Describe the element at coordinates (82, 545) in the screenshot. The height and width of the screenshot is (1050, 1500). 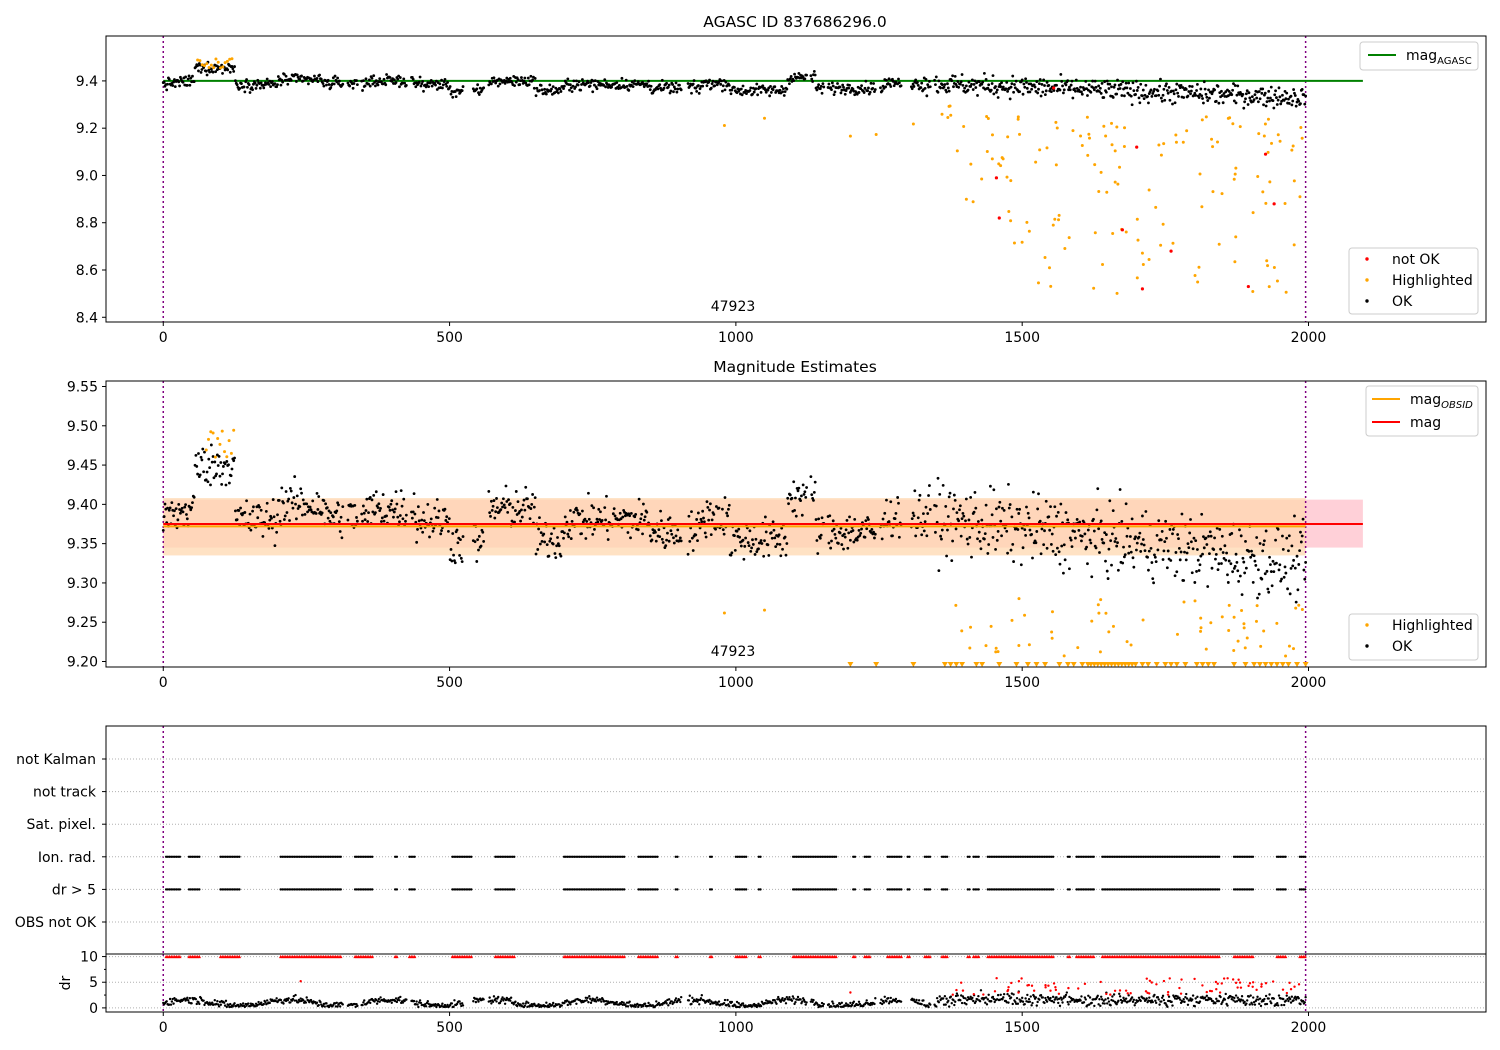
I see `y-tick-label: 9.35` at that location.